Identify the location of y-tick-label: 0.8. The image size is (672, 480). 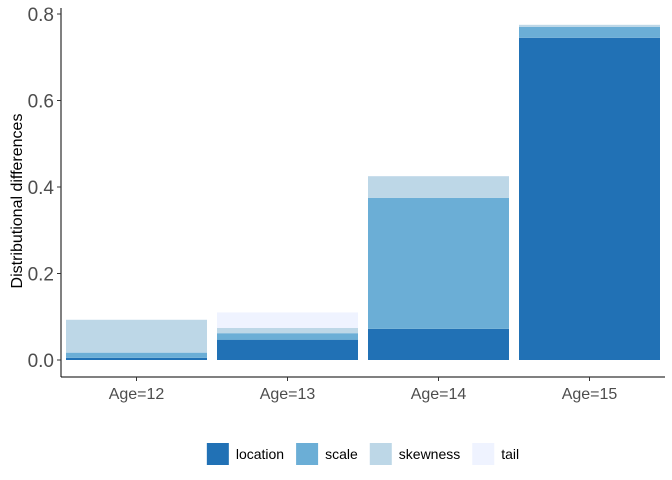
(41, 15).